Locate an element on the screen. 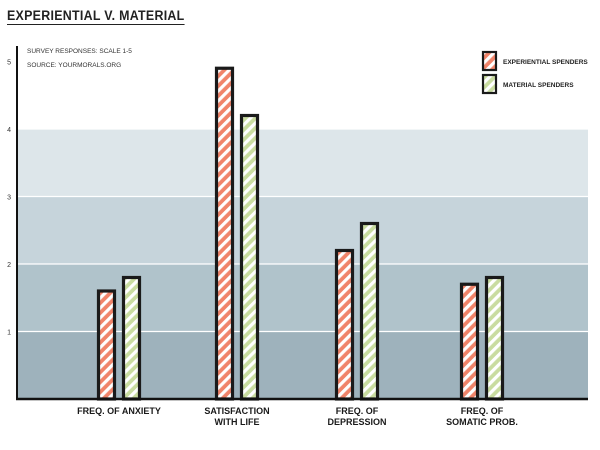  x-tick-label: FREQ. OF ANXIETY is located at coordinates (119, 411).